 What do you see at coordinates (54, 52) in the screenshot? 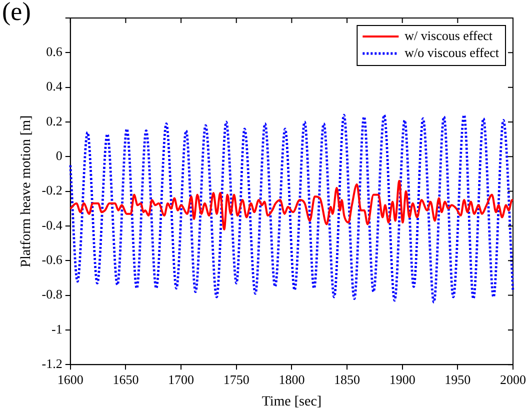
I see `y-tick-label: 0.6` at bounding box center [54, 52].